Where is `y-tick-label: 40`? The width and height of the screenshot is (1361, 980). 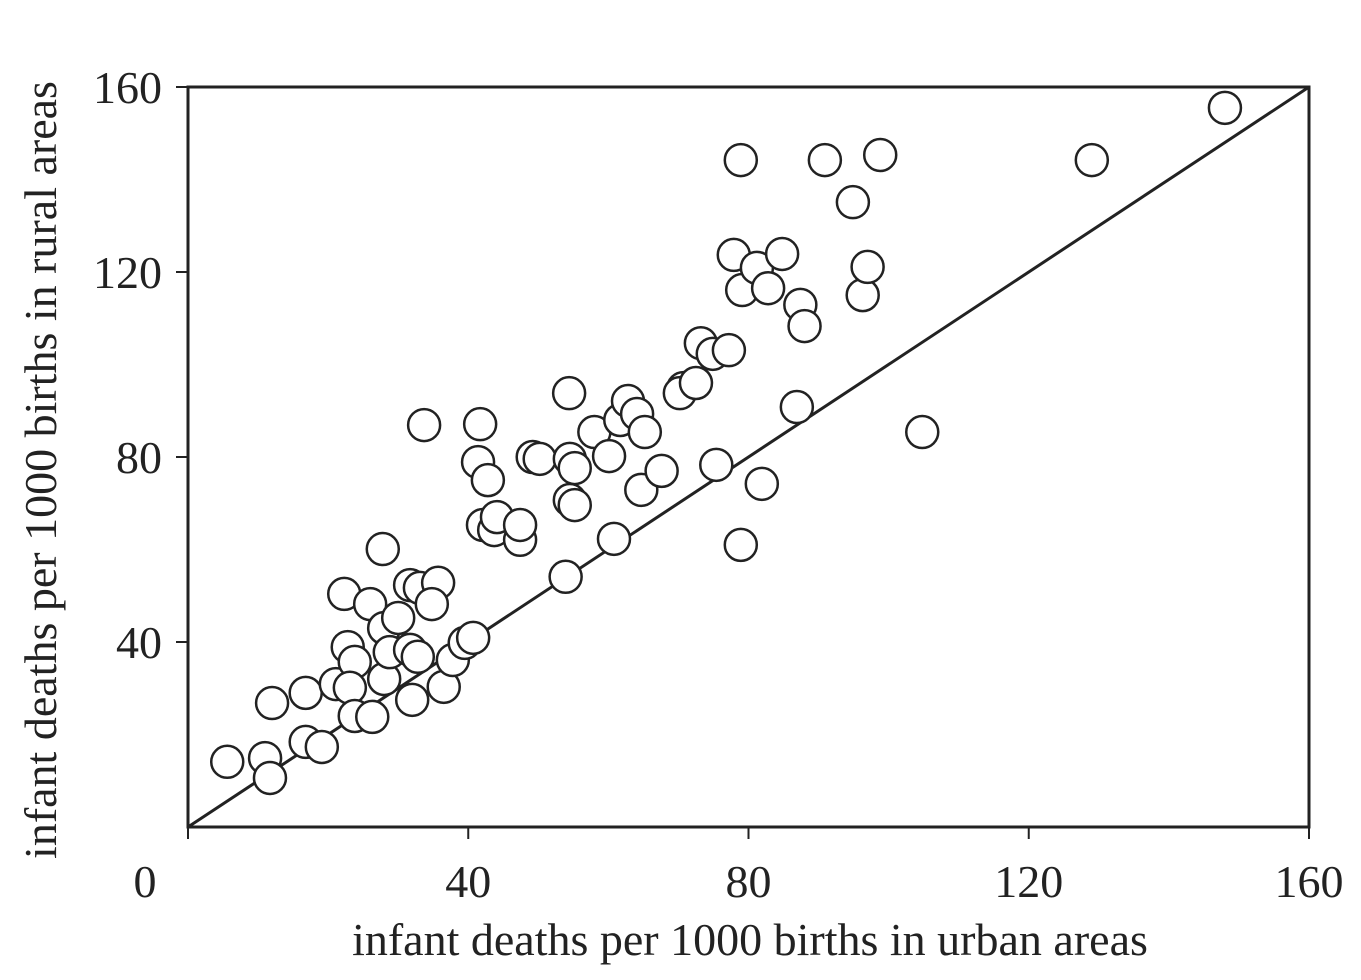
y-tick-label: 40 is located at coordinates (139, 642).